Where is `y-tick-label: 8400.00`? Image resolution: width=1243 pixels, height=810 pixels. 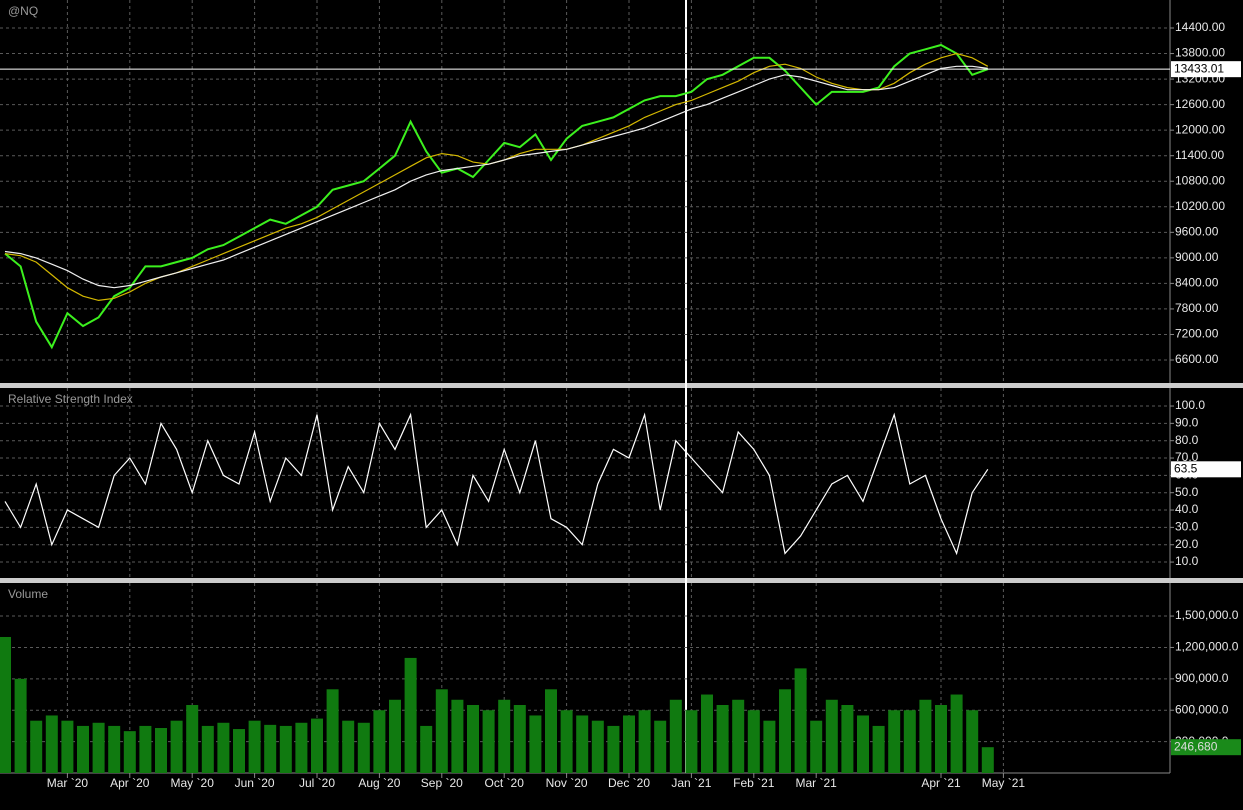 y-tick-label: 8400.00 is located at coordinates (1197, 283).